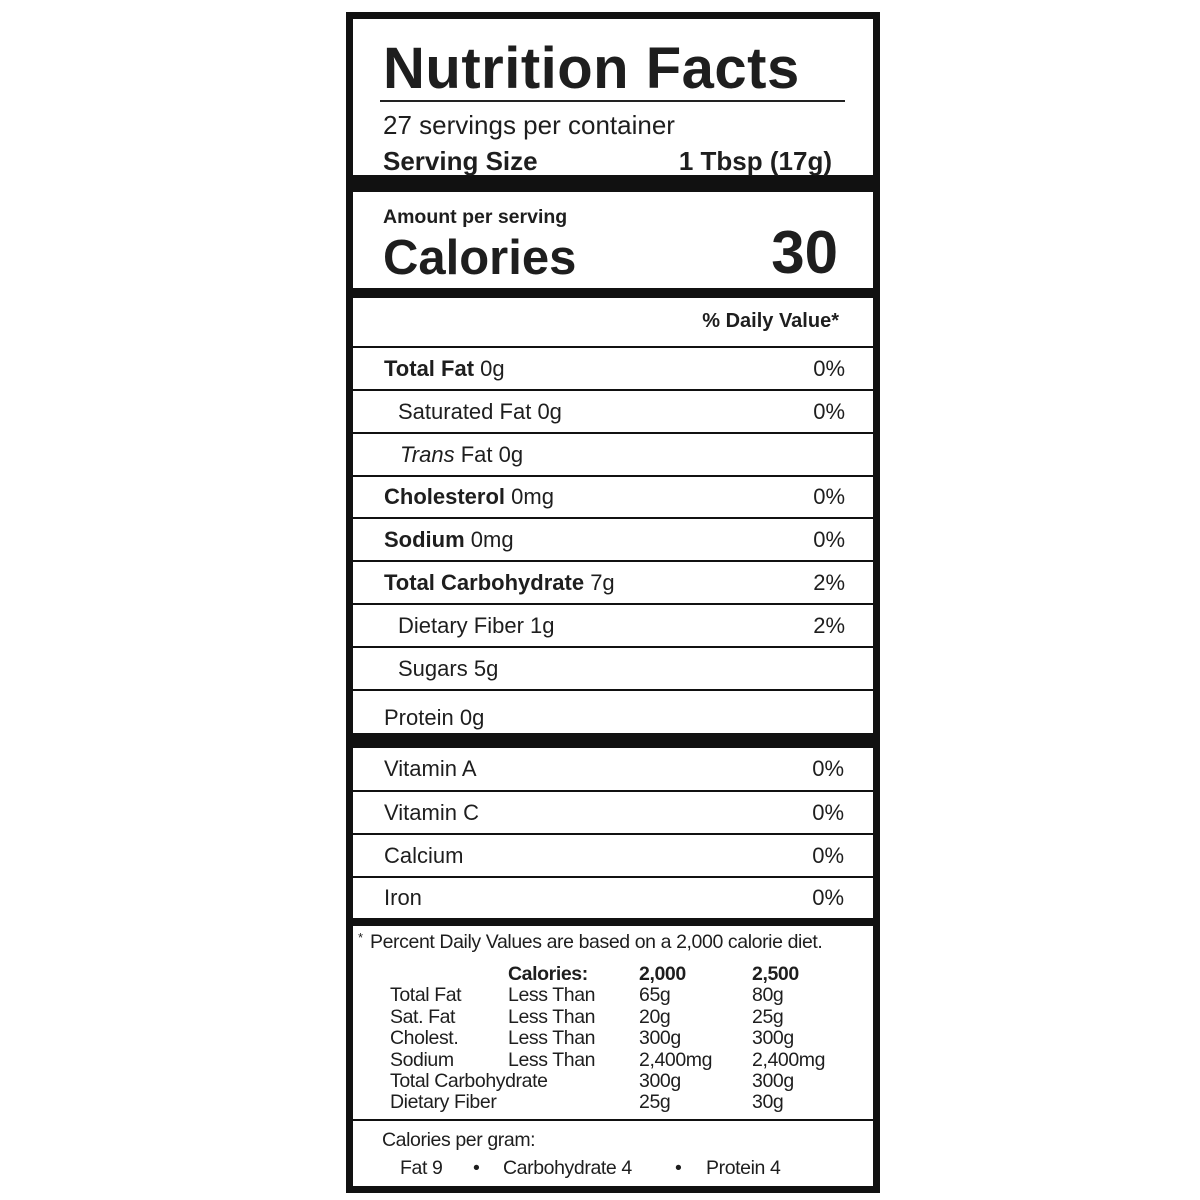 This screenshot has width=1200, height=1200. I want to click on dv-table-cell: 65g, so click(655, 995).